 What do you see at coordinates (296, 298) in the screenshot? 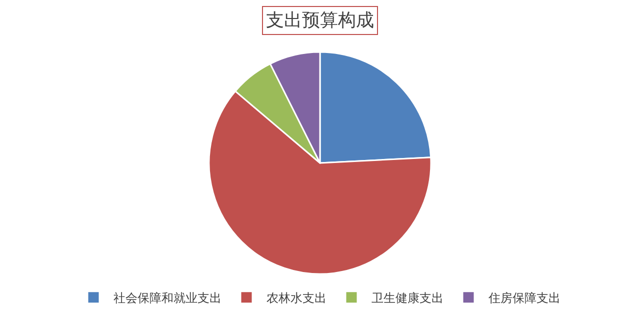
I see `legend-label: 农林水支出` at bounding box center [296, 298].